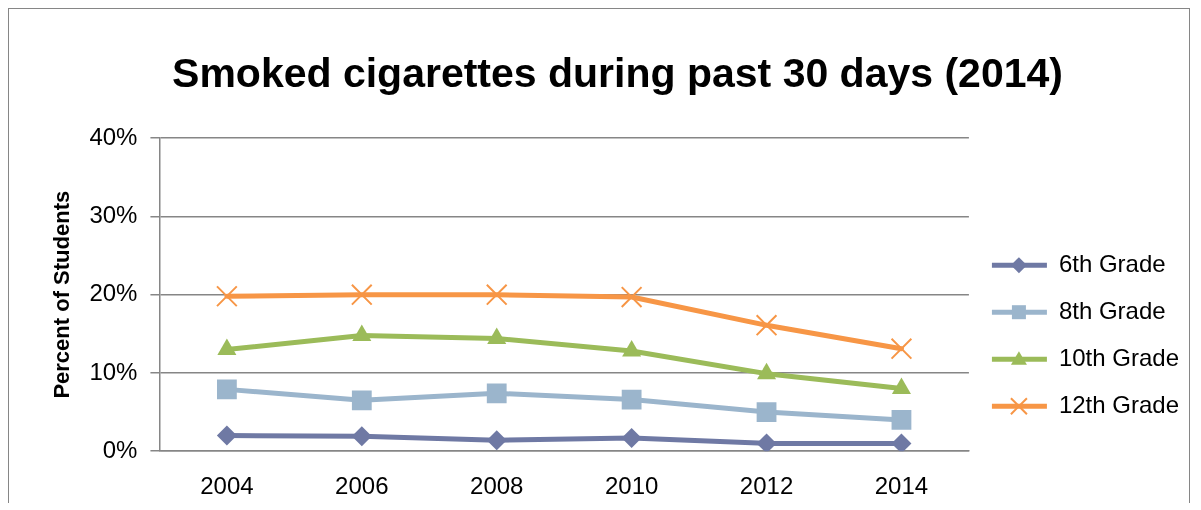 The height and width of the screenshot is (510, 1201). I want to click on y-axis-title: Percent of Students, so click(62, 294).